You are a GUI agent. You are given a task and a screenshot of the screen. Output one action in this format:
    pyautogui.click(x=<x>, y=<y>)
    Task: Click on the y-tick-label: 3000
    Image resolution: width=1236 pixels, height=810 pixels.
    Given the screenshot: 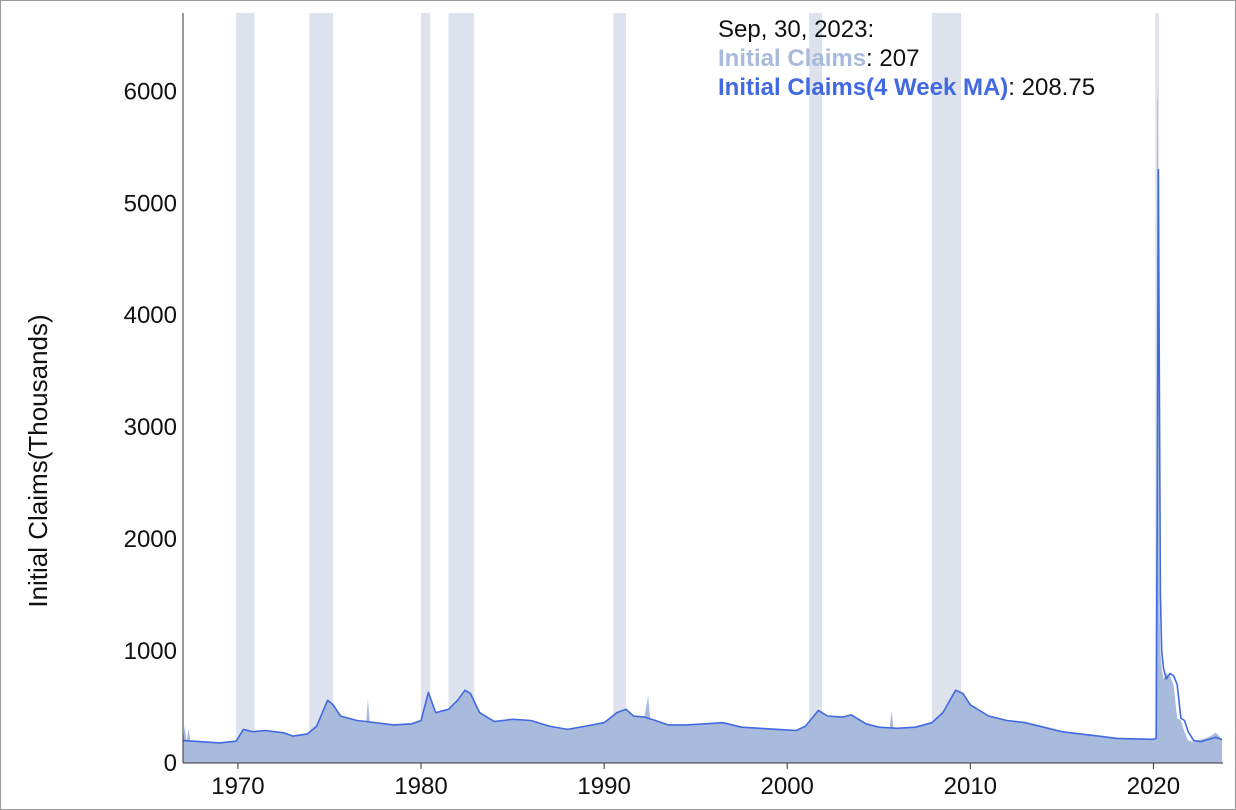 What is the action you would take?
    pyautogui.click(x=150, y=427)
    